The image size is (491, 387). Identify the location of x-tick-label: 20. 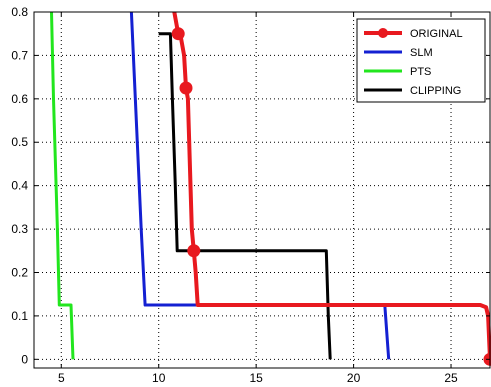
(354, 378).